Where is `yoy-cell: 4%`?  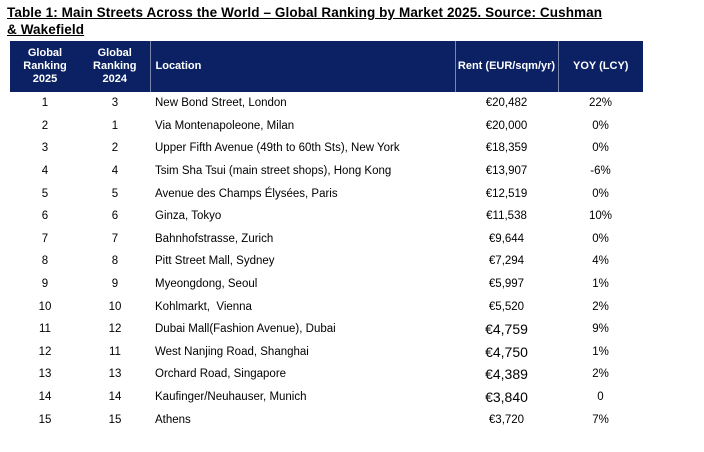 yoy-cell: 4% is located at coordinates (600, 261).